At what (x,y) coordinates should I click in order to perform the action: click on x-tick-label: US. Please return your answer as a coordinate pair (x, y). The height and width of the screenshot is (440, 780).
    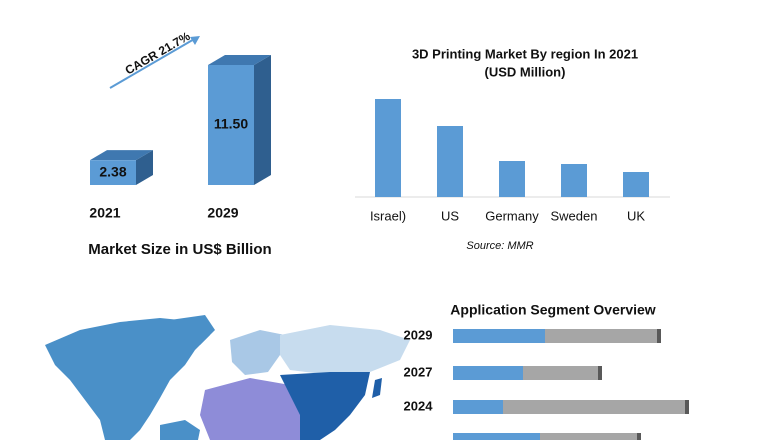
    Looking at the image, I should click on (450, 215).